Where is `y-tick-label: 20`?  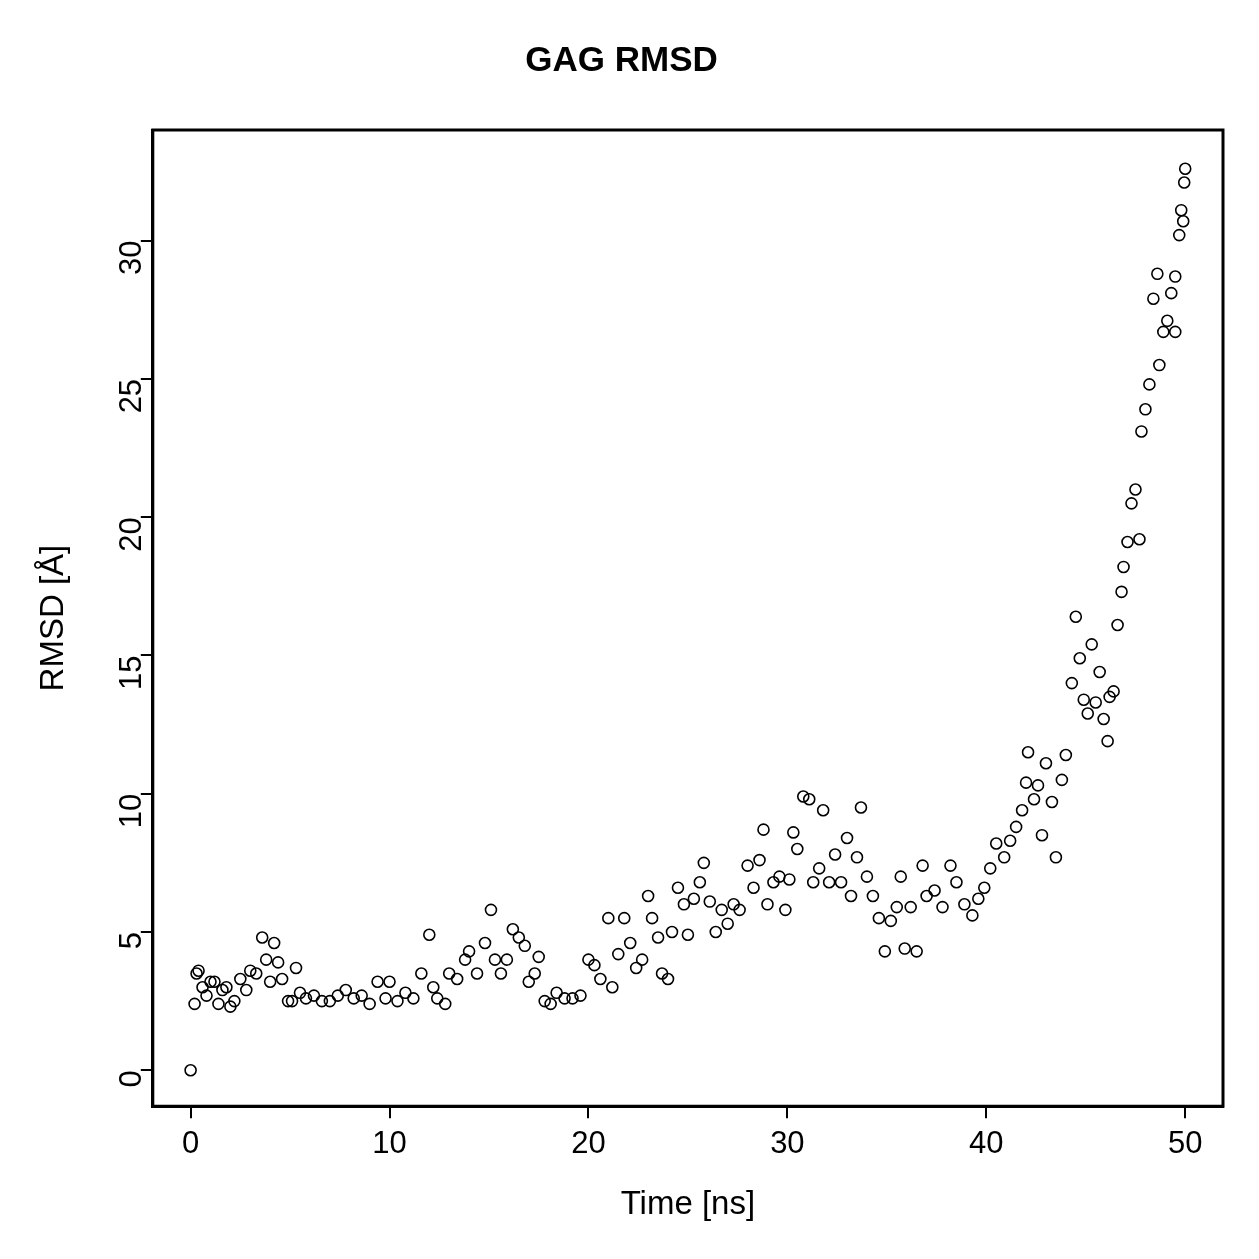 y-tick-label: 20 is located at coordinates (131, 534).